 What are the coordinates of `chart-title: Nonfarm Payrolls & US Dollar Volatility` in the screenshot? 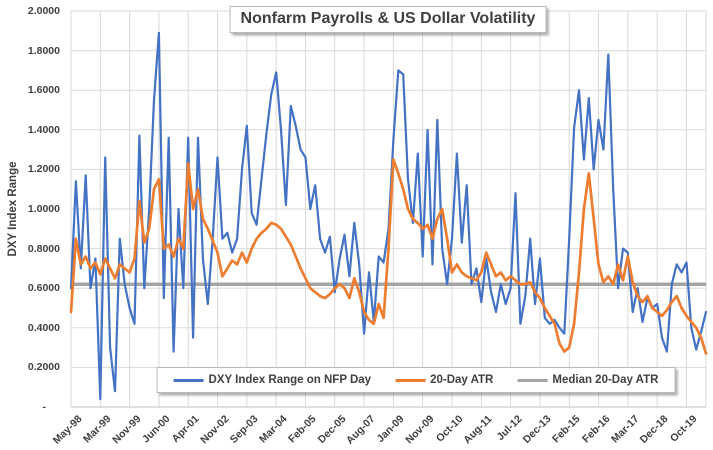 It's located at (388, 19).